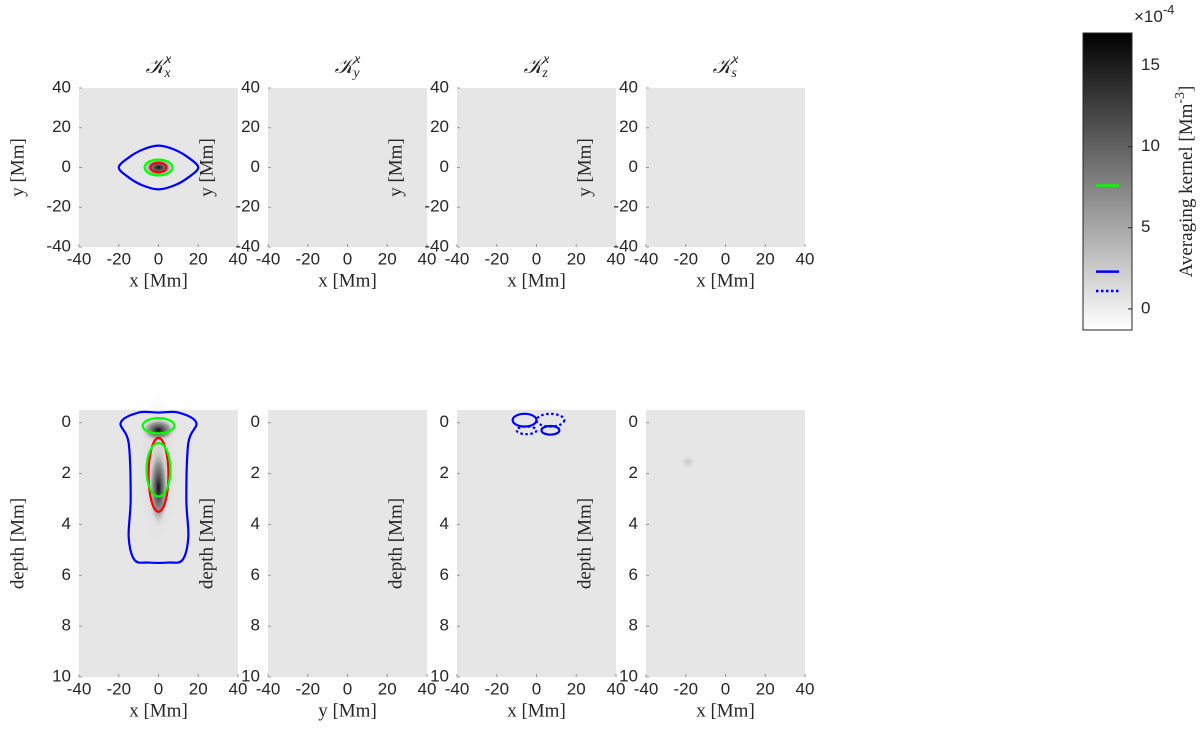 This screenshot has height=742, width=1200. I want to click on exponent-base: ×10, so click(1148, 16).